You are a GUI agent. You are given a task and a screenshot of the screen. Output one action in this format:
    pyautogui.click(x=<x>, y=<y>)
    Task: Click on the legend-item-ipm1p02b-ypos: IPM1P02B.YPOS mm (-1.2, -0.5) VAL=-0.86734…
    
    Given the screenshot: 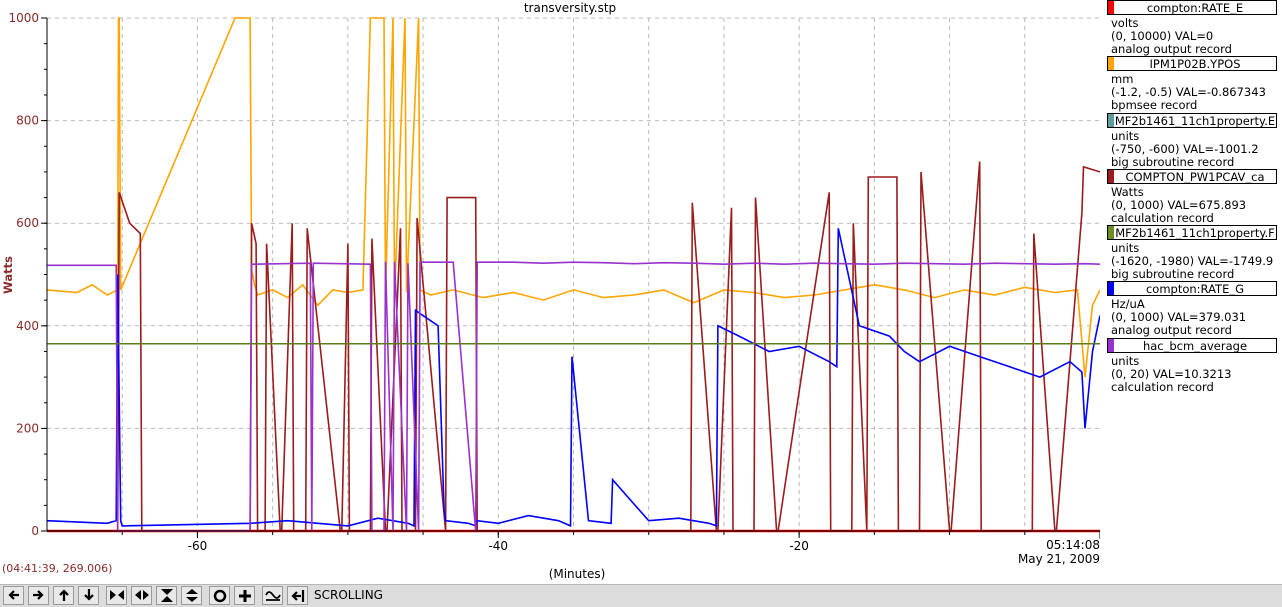 What is the action you would take?
    pyautogui.click(x=1192, y=84)
    